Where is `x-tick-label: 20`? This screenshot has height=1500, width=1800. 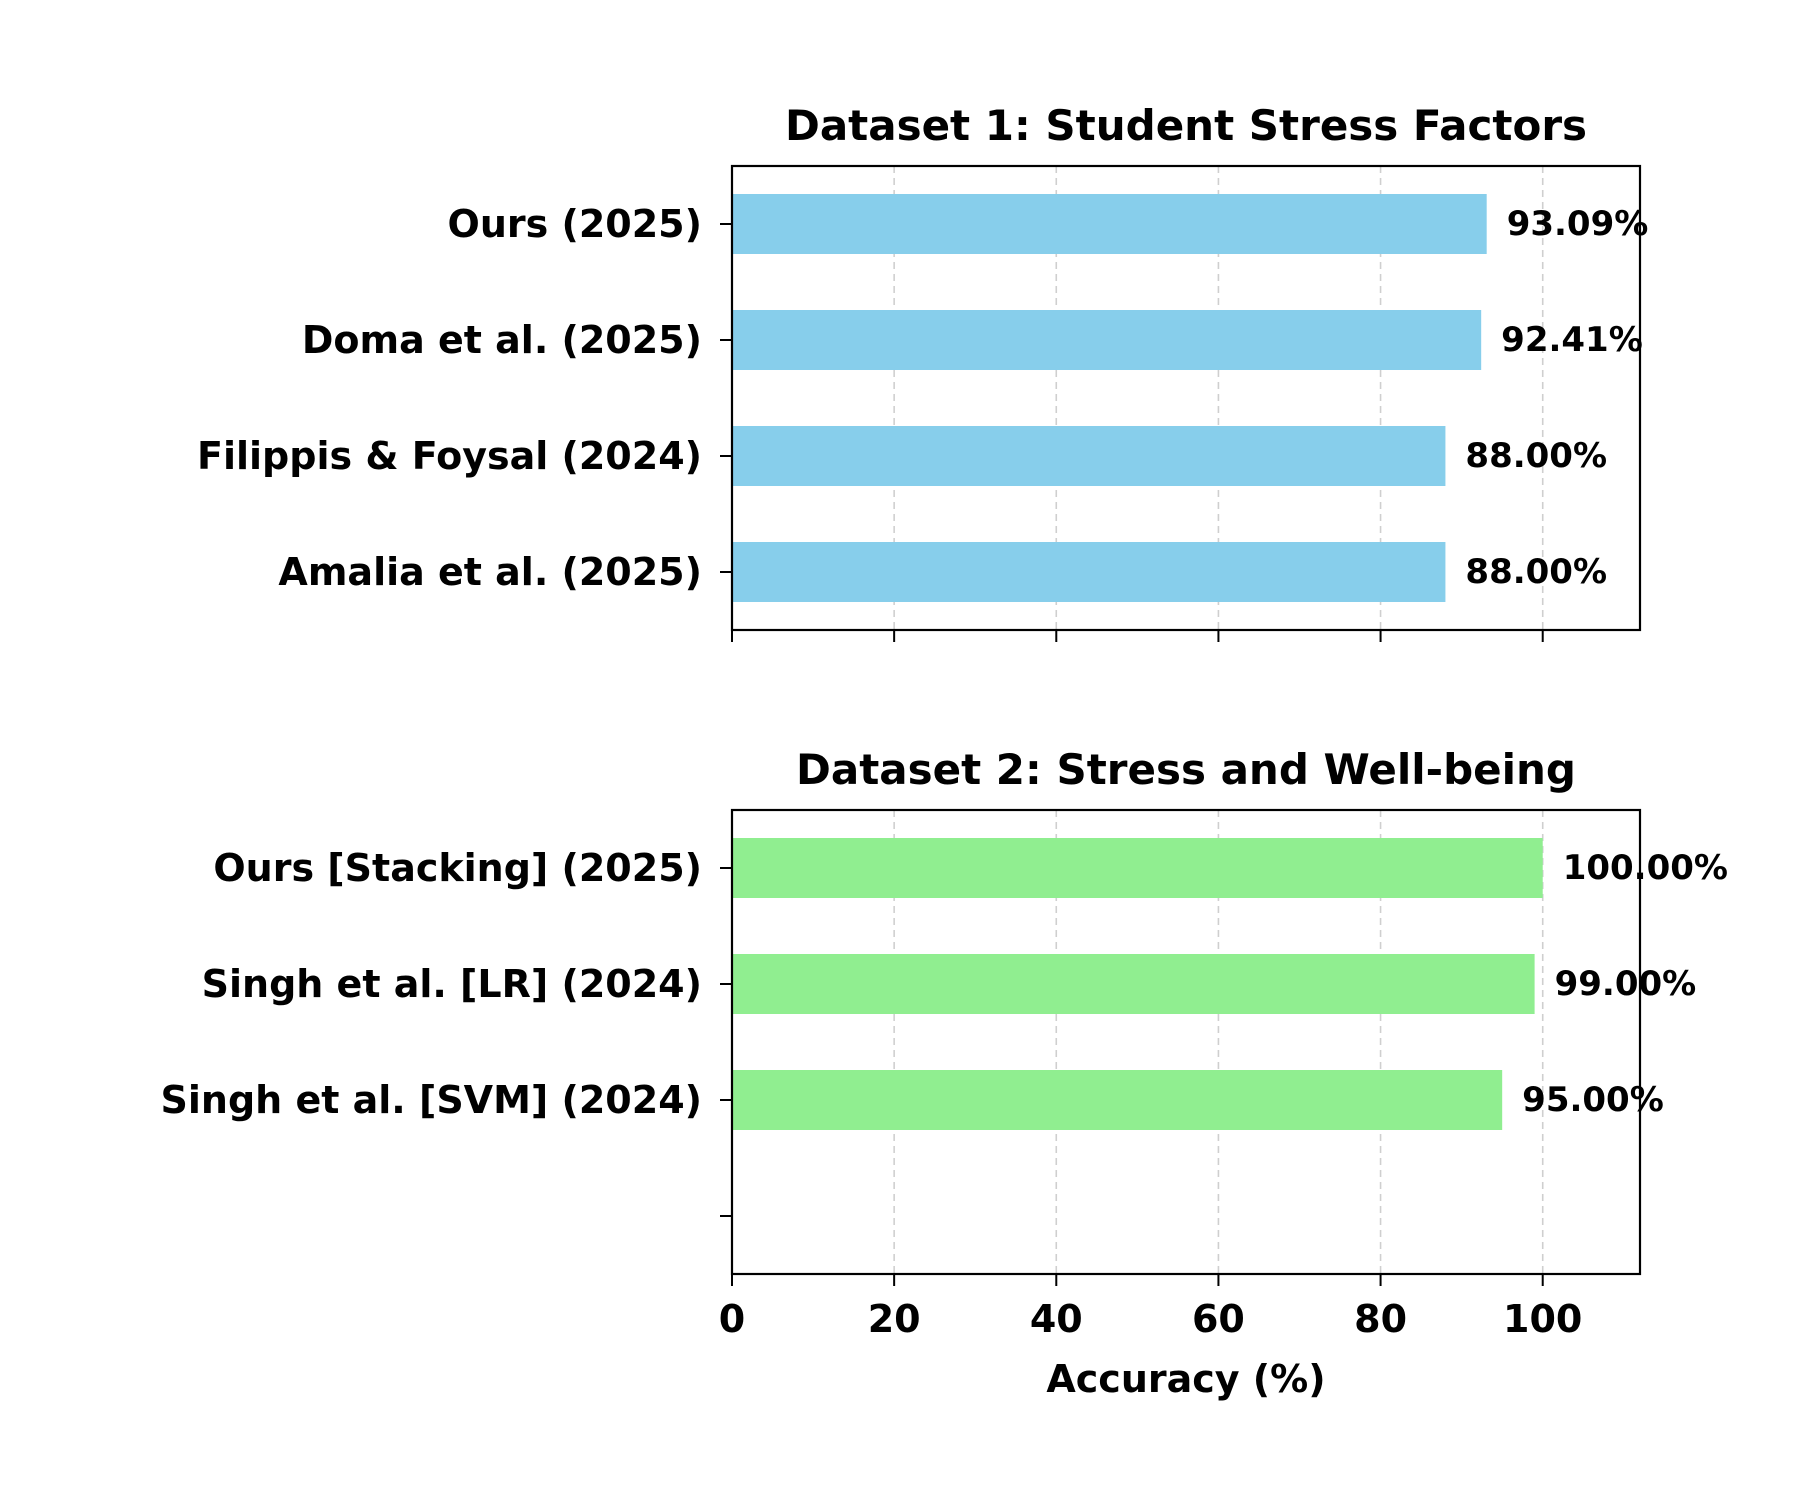 x-tick-label: 20 is located at coordinates (894, 1319).